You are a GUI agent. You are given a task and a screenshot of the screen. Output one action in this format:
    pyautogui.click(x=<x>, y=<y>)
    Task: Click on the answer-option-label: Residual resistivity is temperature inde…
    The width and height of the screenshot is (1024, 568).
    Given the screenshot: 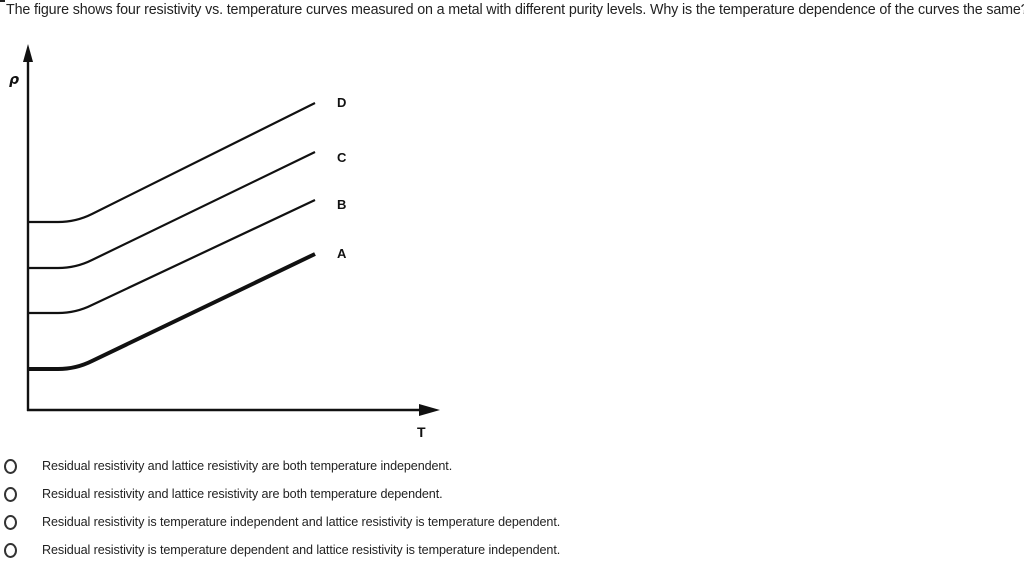 What is the action you would take?
    pyautogui.click(x=301, y=522)
    